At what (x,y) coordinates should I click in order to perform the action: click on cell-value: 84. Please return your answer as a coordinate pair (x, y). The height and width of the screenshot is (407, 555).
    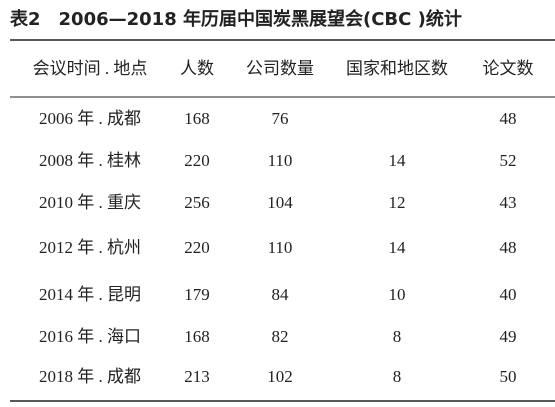
    Looking at the image, I should click on (281, 294).